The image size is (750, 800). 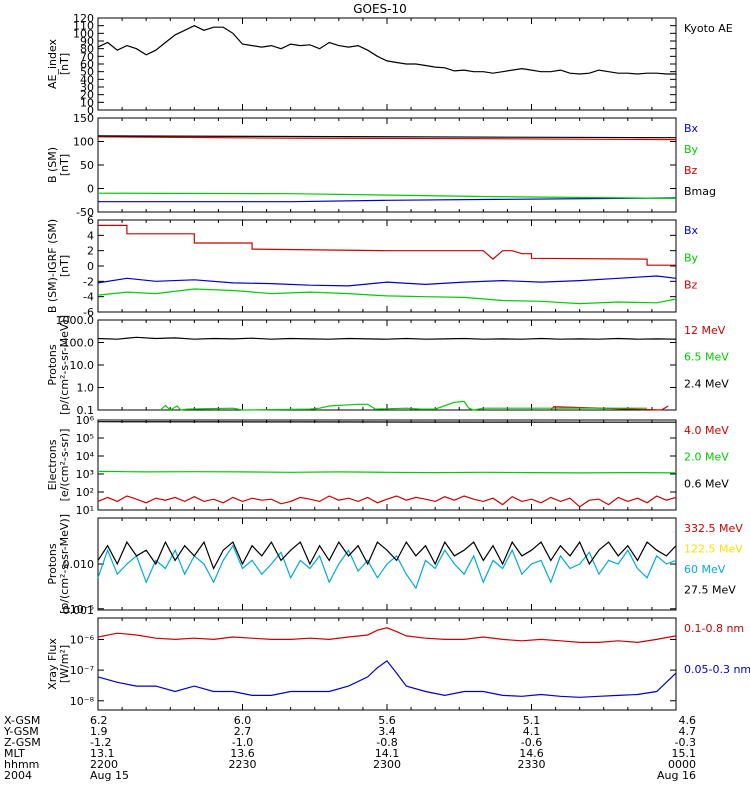 What do you see at coordinates (88, 312) in the screenshot?
I see `y-tick-label: -6` at bounding box center [88, 312].